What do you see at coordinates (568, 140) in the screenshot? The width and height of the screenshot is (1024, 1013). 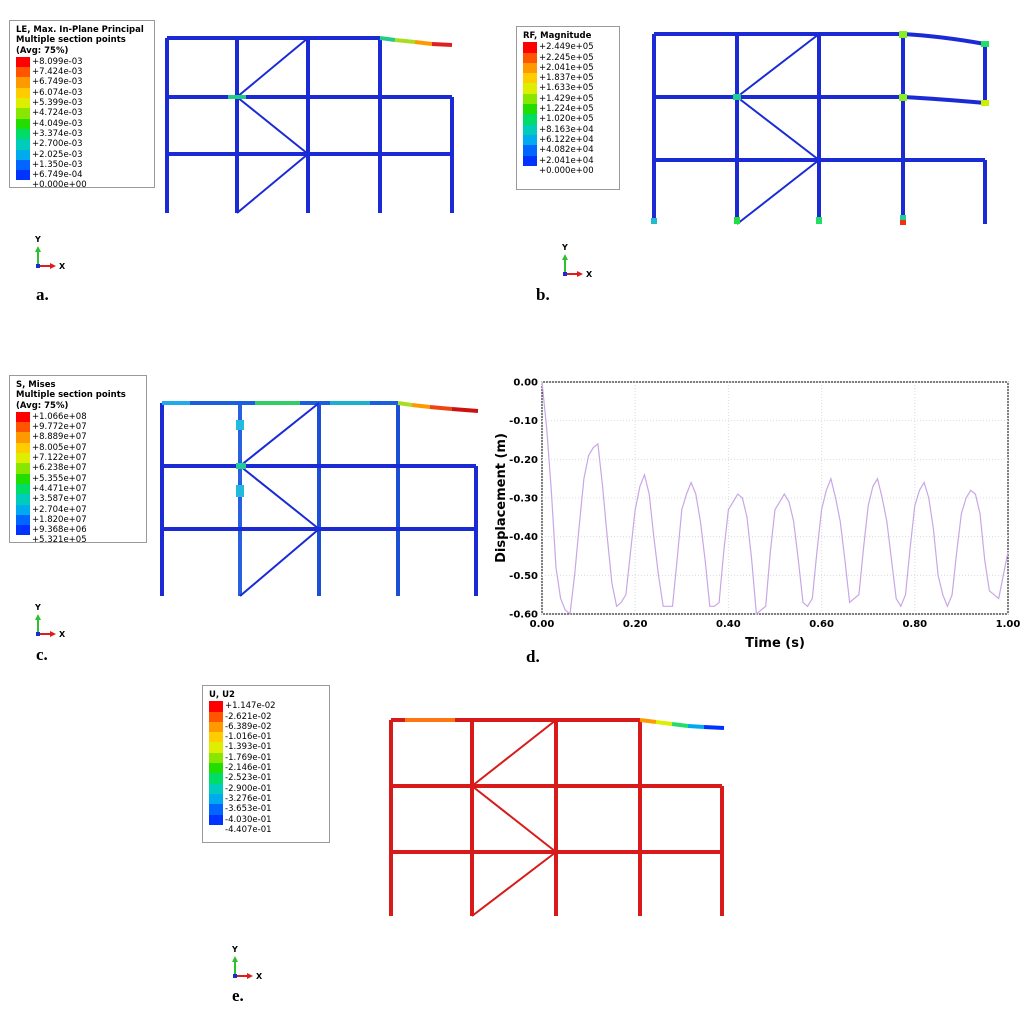 I see `legend-row: +6.122e+04` at bounding box center [568, 140].